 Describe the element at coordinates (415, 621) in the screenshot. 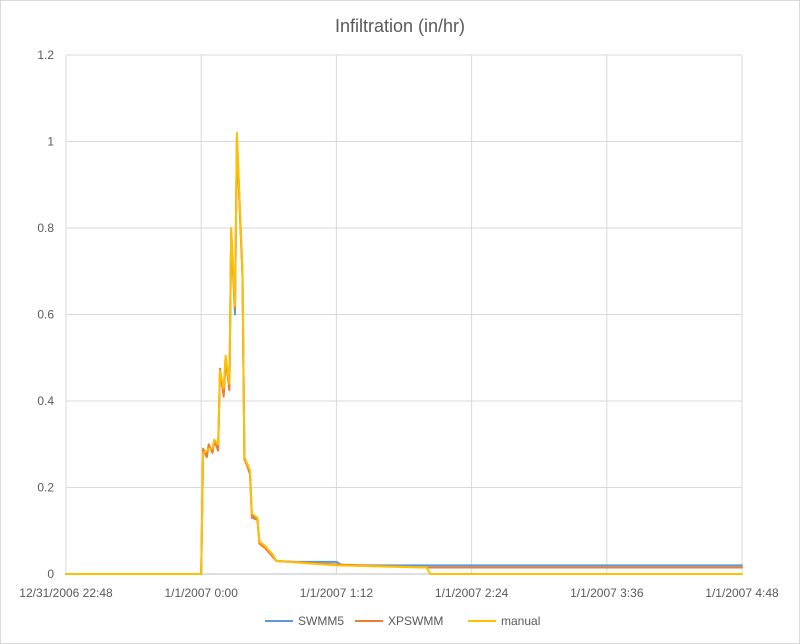

I see `legend-label-xpswmm: XPSWMM` at that location.